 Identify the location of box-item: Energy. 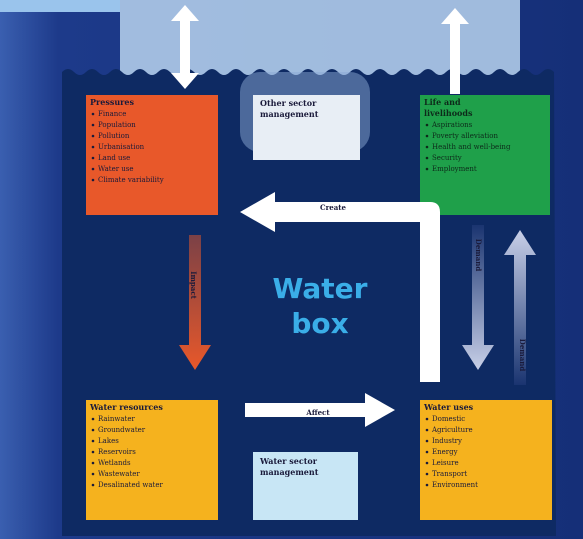
(445, 452).